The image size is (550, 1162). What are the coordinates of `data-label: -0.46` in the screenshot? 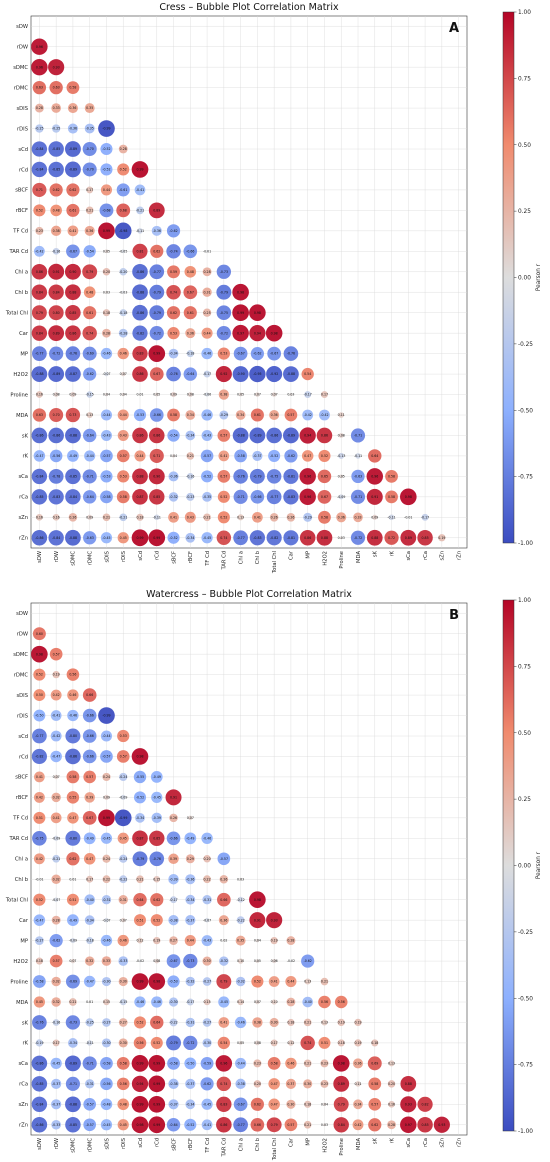 It's located at (207, 415).